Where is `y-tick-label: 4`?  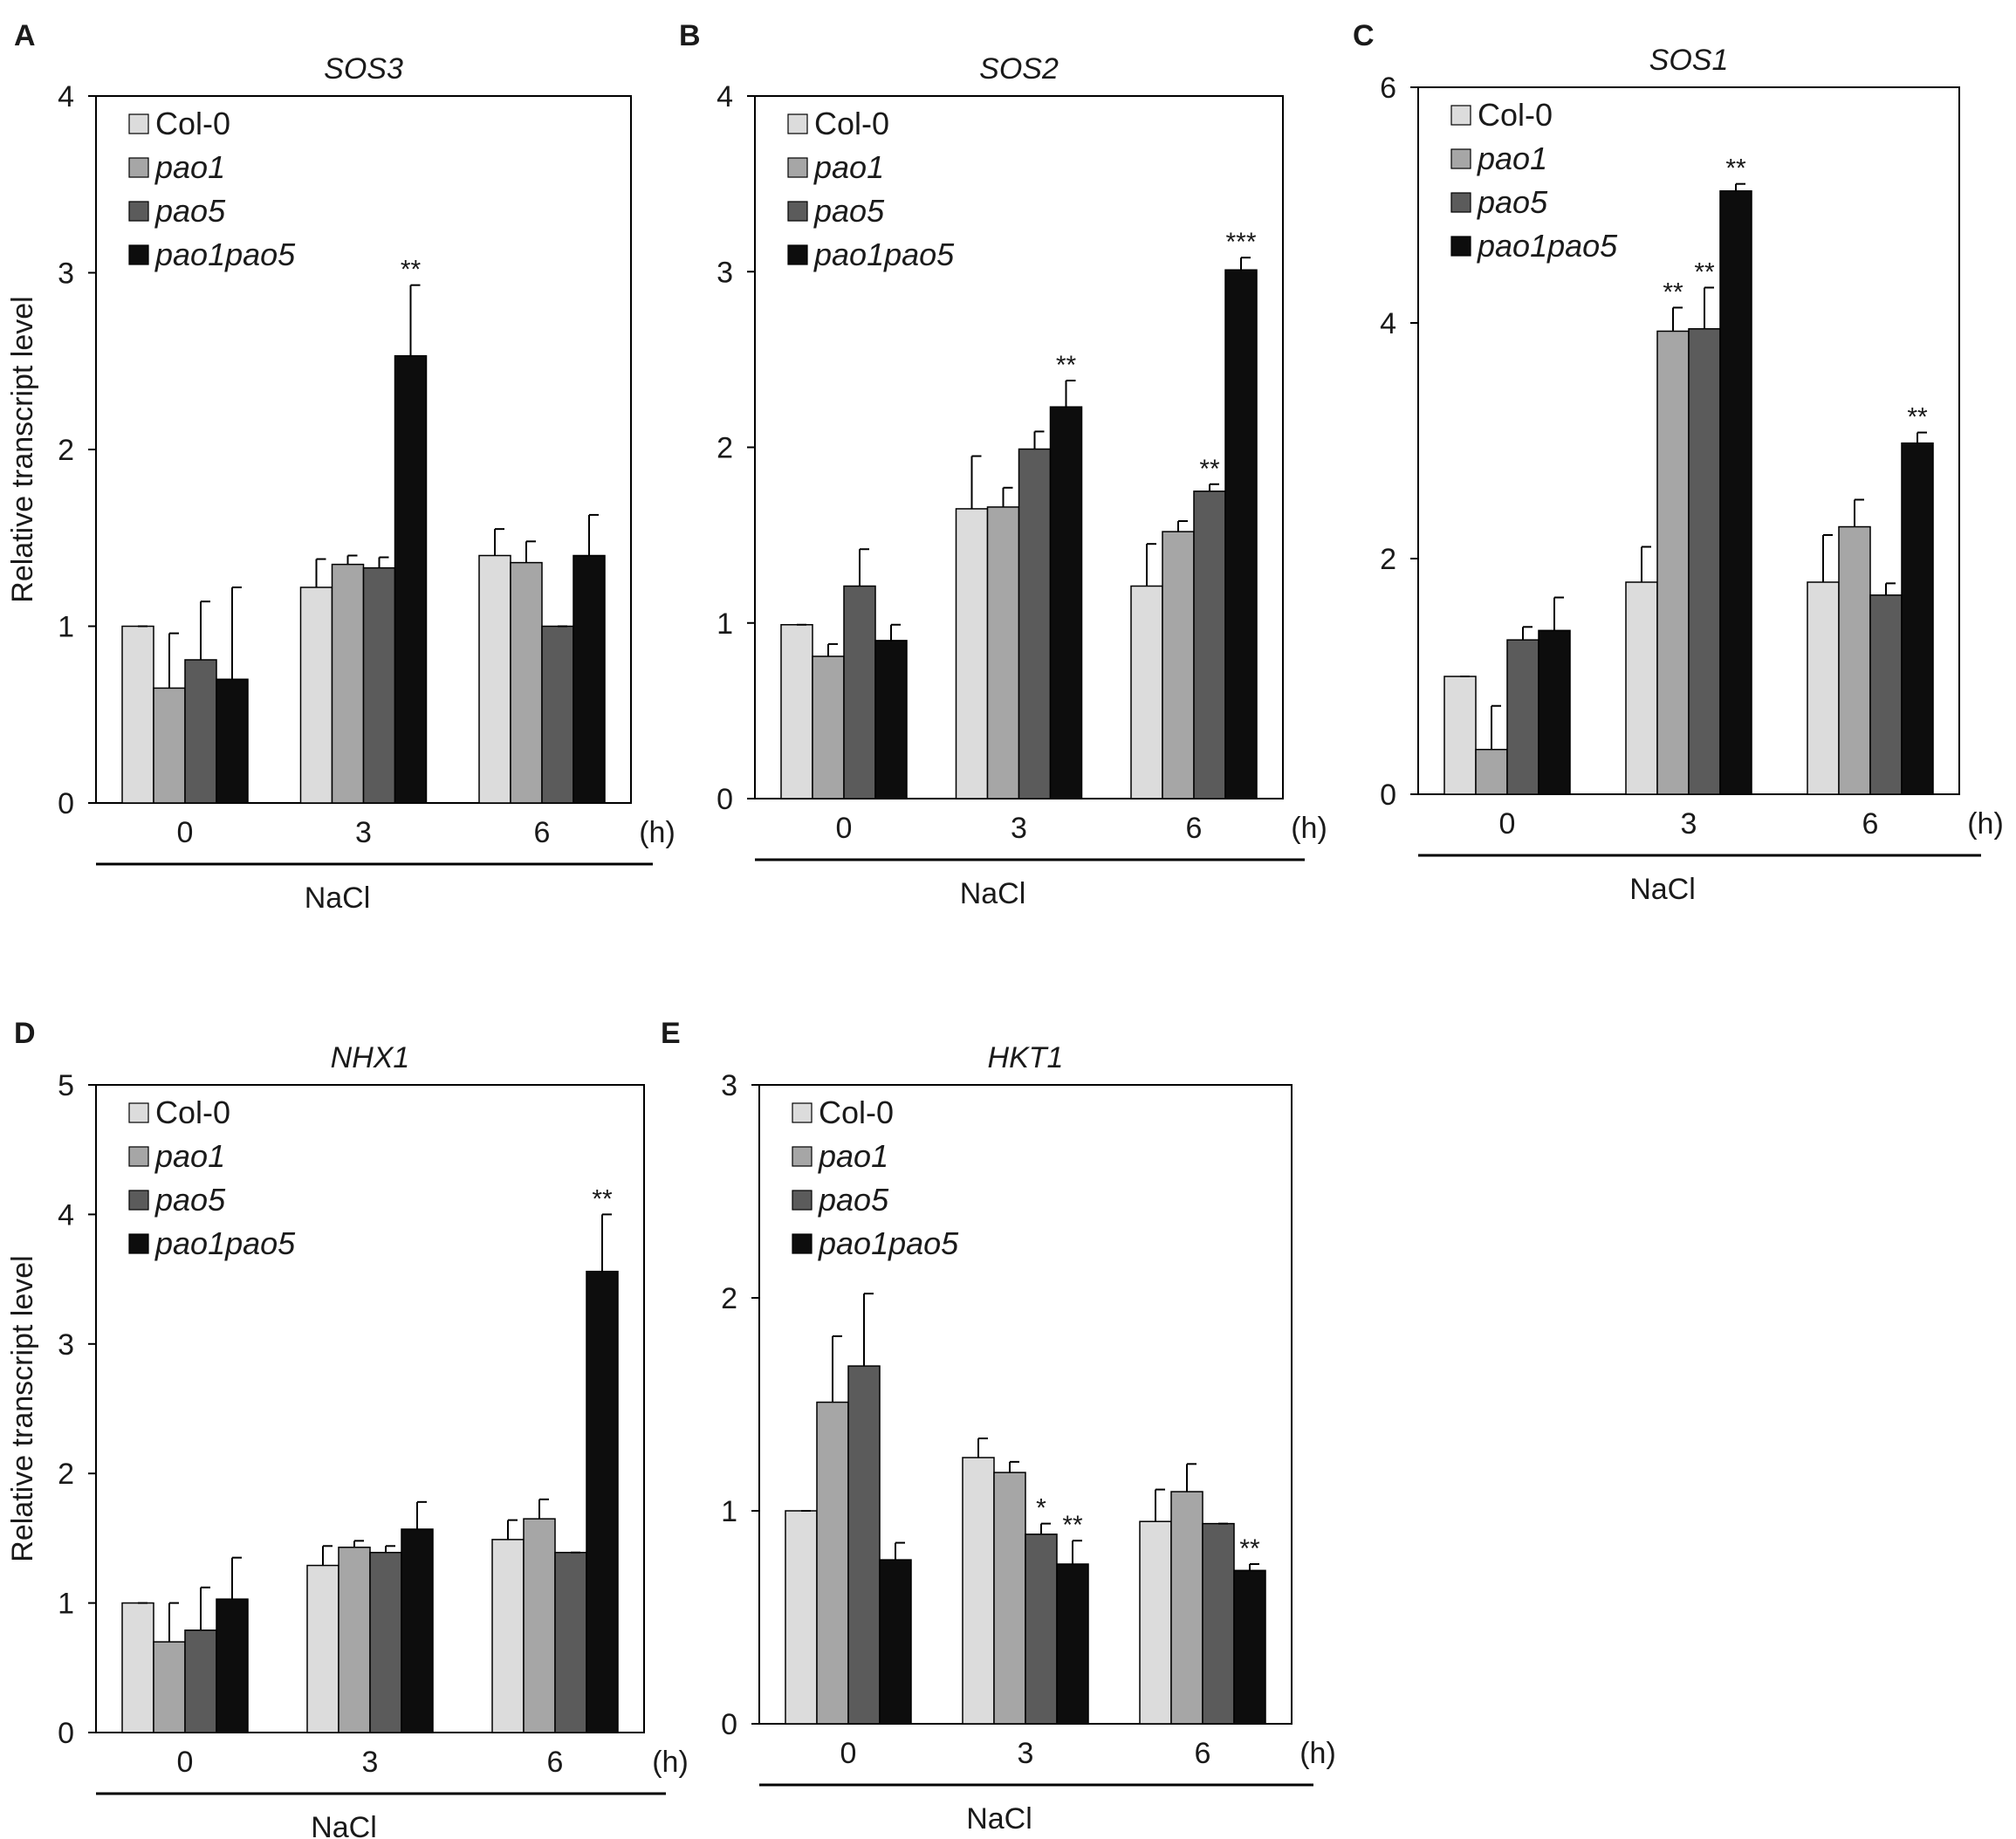 y-tick-label: 4 is located at coordinates (66, 1215).